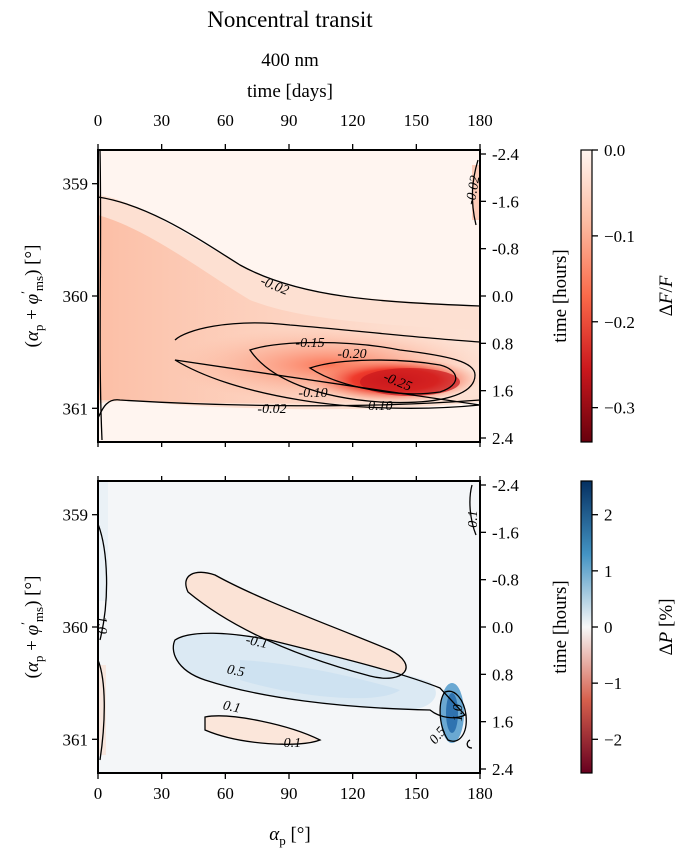 This screenshot has width=693, height=857. Describe the element at coordinates (417, 793) in the screenshot. I see `bottom-xtick-label: 150` at that location.